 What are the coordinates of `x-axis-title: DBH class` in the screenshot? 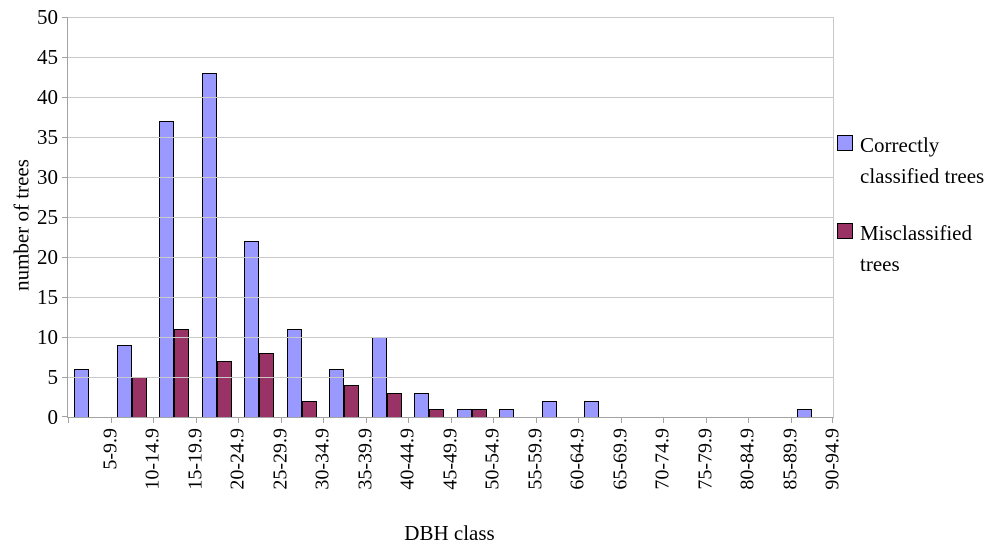 It's located at (449, 533).